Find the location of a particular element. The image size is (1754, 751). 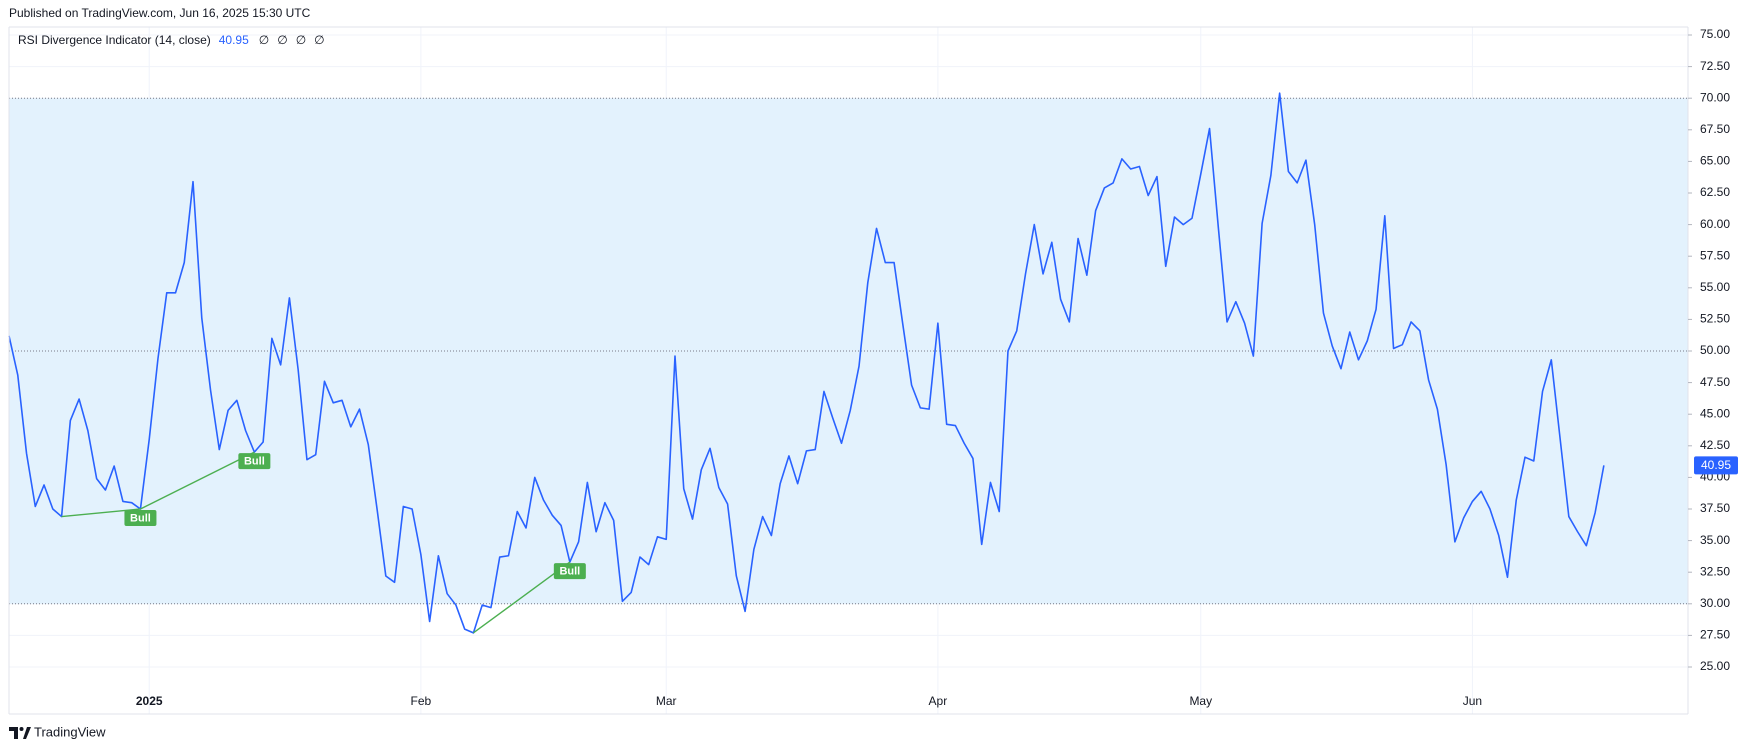

logo-slash is located at coordinates (27, 733).